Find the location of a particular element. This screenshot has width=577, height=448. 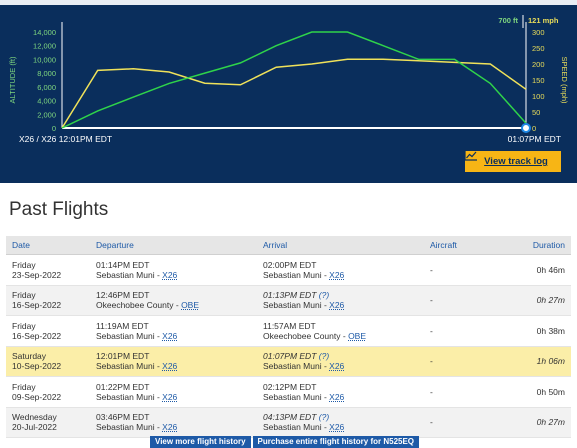

col-arrival: Arrival is located at coordinates (340, 245).